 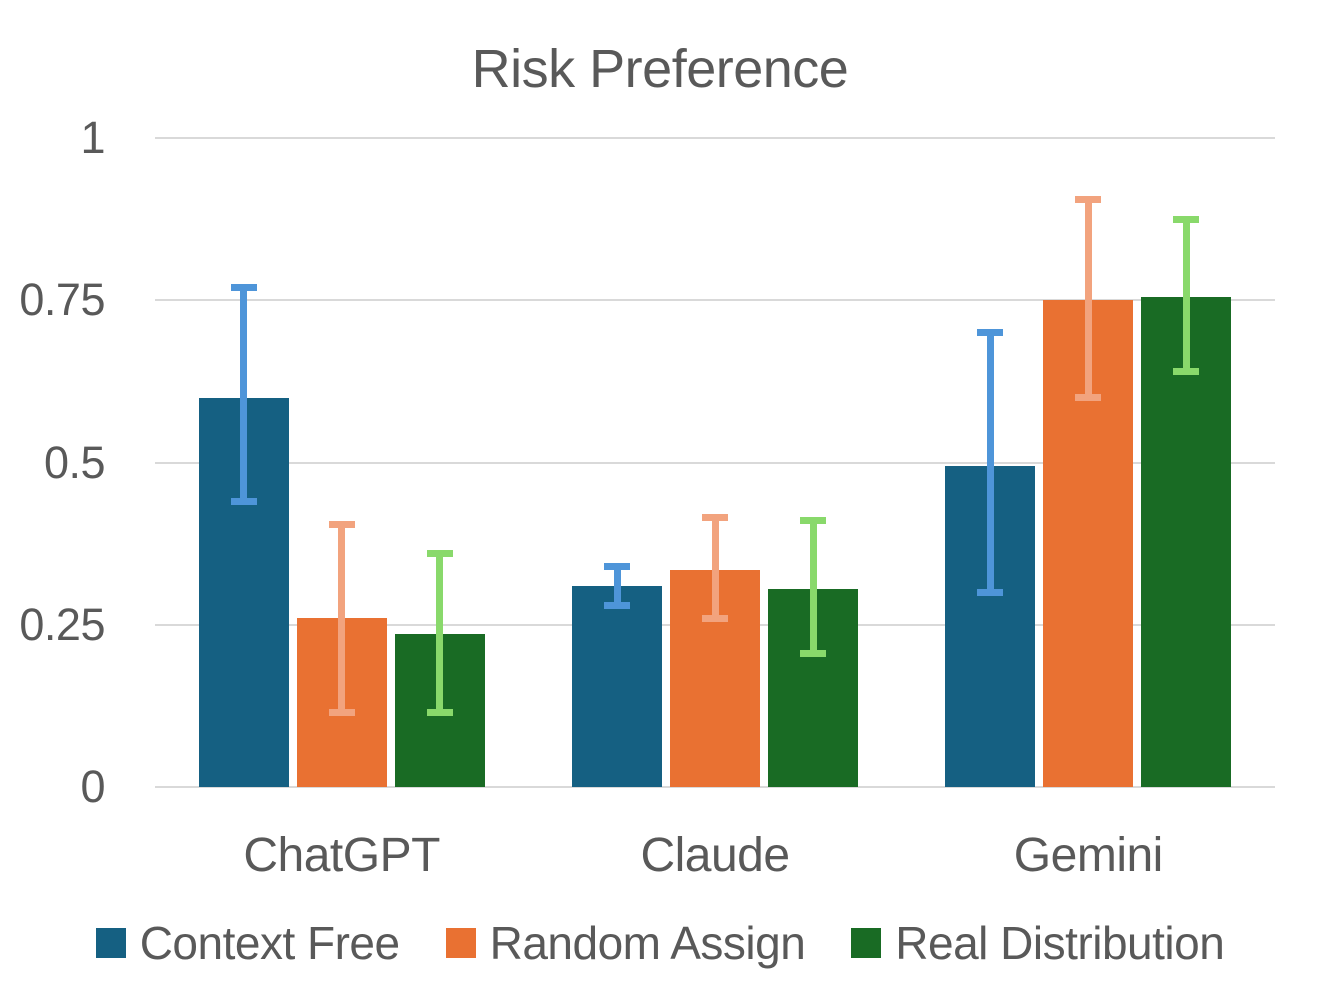 What do you see at coordinates (269, 943) in the screenshot?
I see `legend-label: Context Free` at bounding box center [269, 943].